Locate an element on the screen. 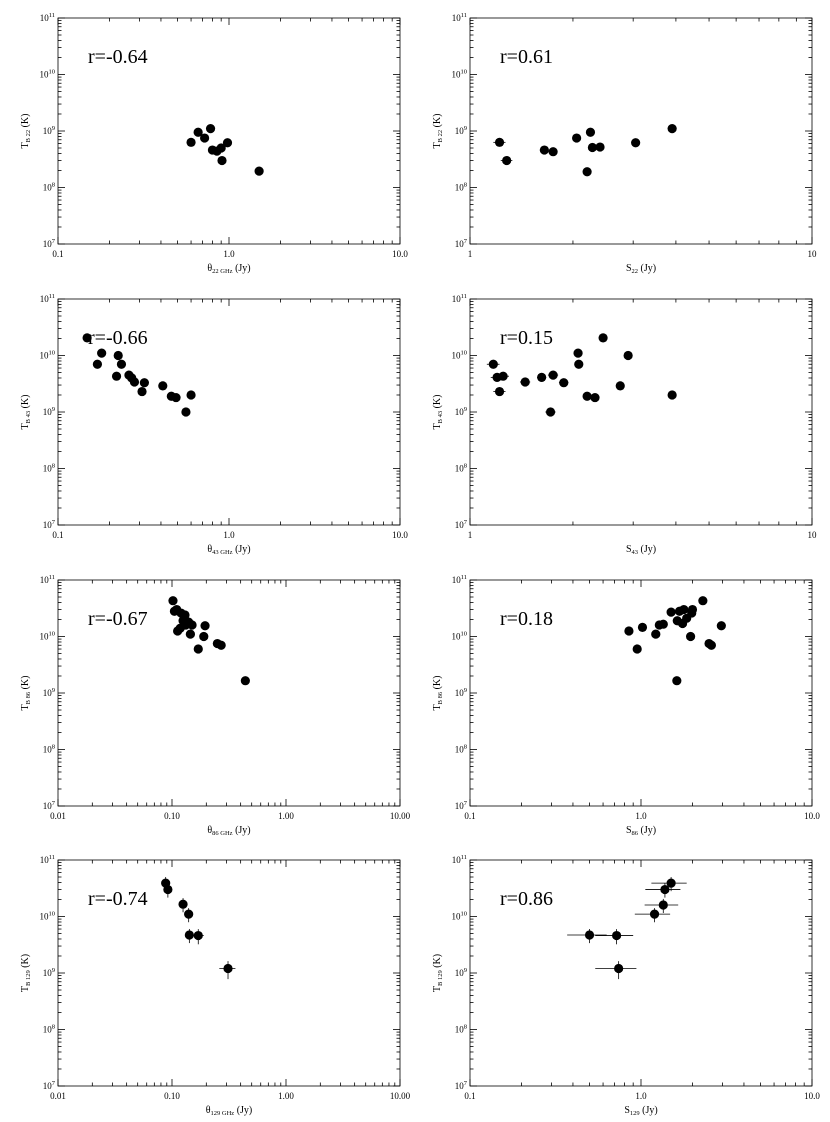 This screenshot has width=830, height=1122. correlation-annotation: r=0.61 is located at coordinates (526, 57).